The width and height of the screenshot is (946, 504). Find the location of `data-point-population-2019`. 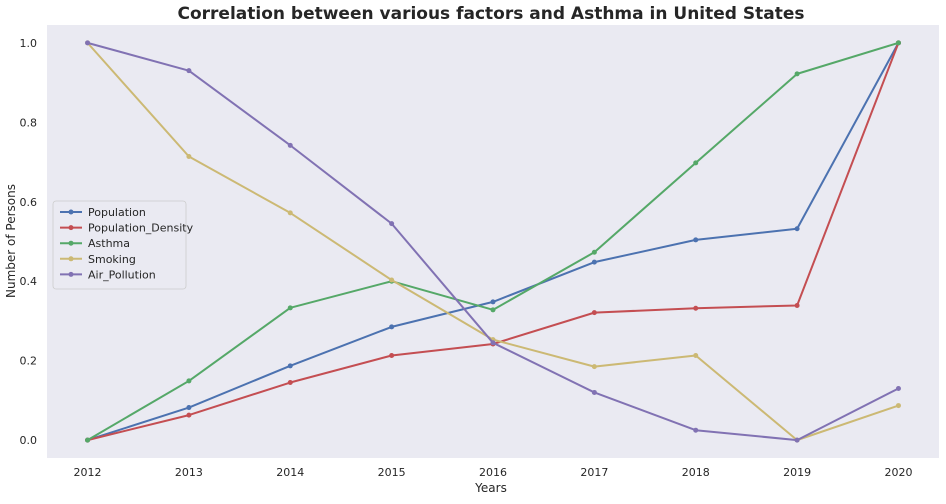

data-point-population-2019 is located at coordinates (797, 229).